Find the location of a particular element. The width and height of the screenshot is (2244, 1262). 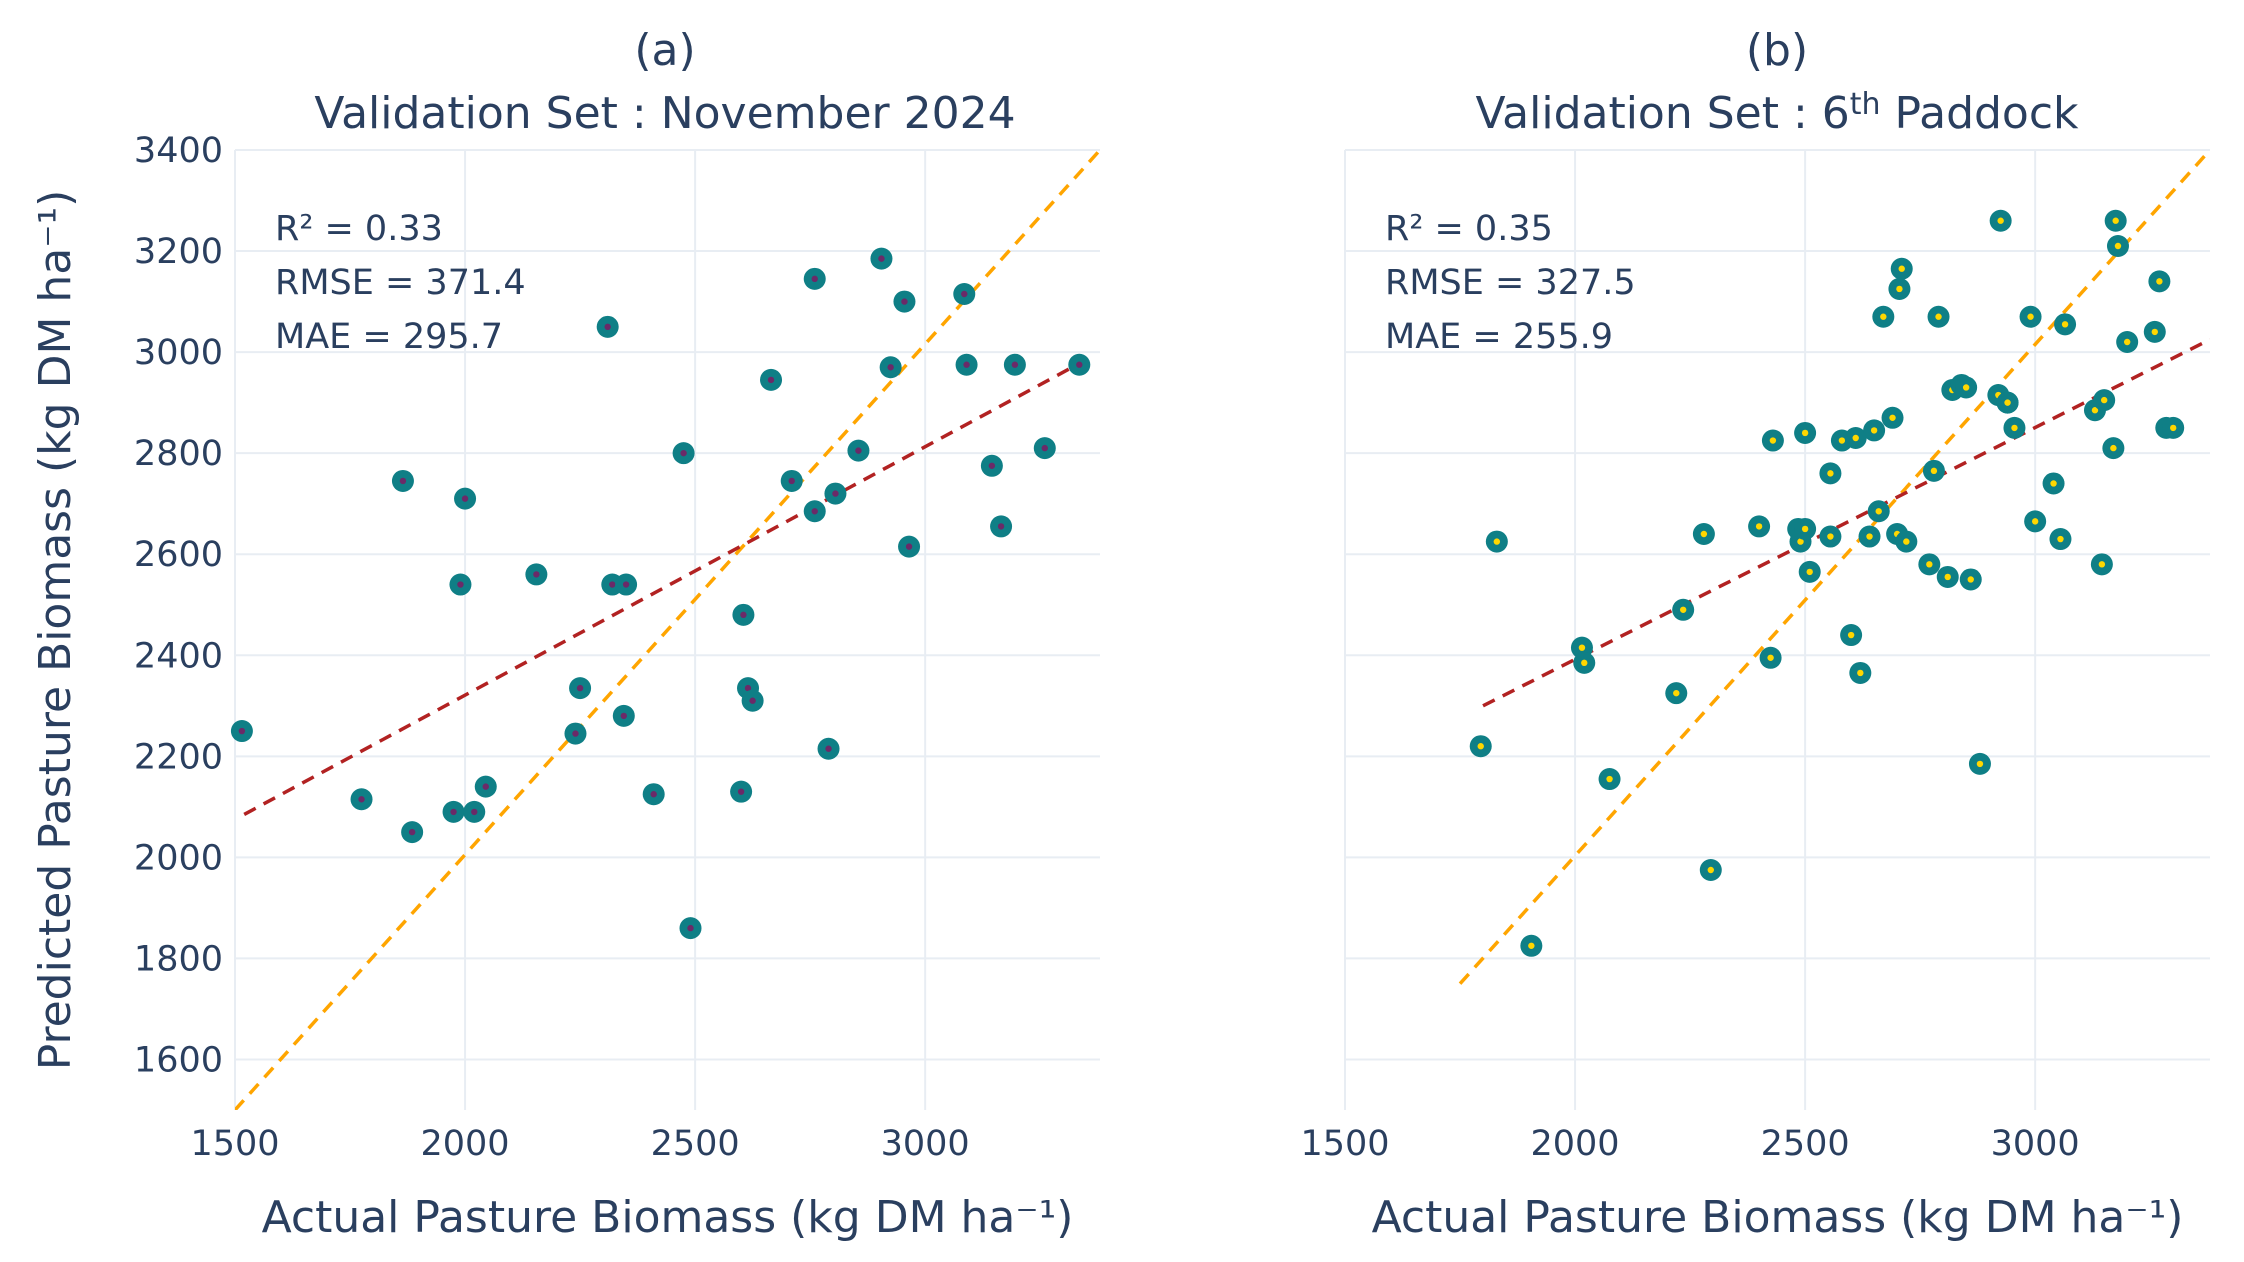

x-tick-label: 1500 is located at coordinates (1344, 1144).